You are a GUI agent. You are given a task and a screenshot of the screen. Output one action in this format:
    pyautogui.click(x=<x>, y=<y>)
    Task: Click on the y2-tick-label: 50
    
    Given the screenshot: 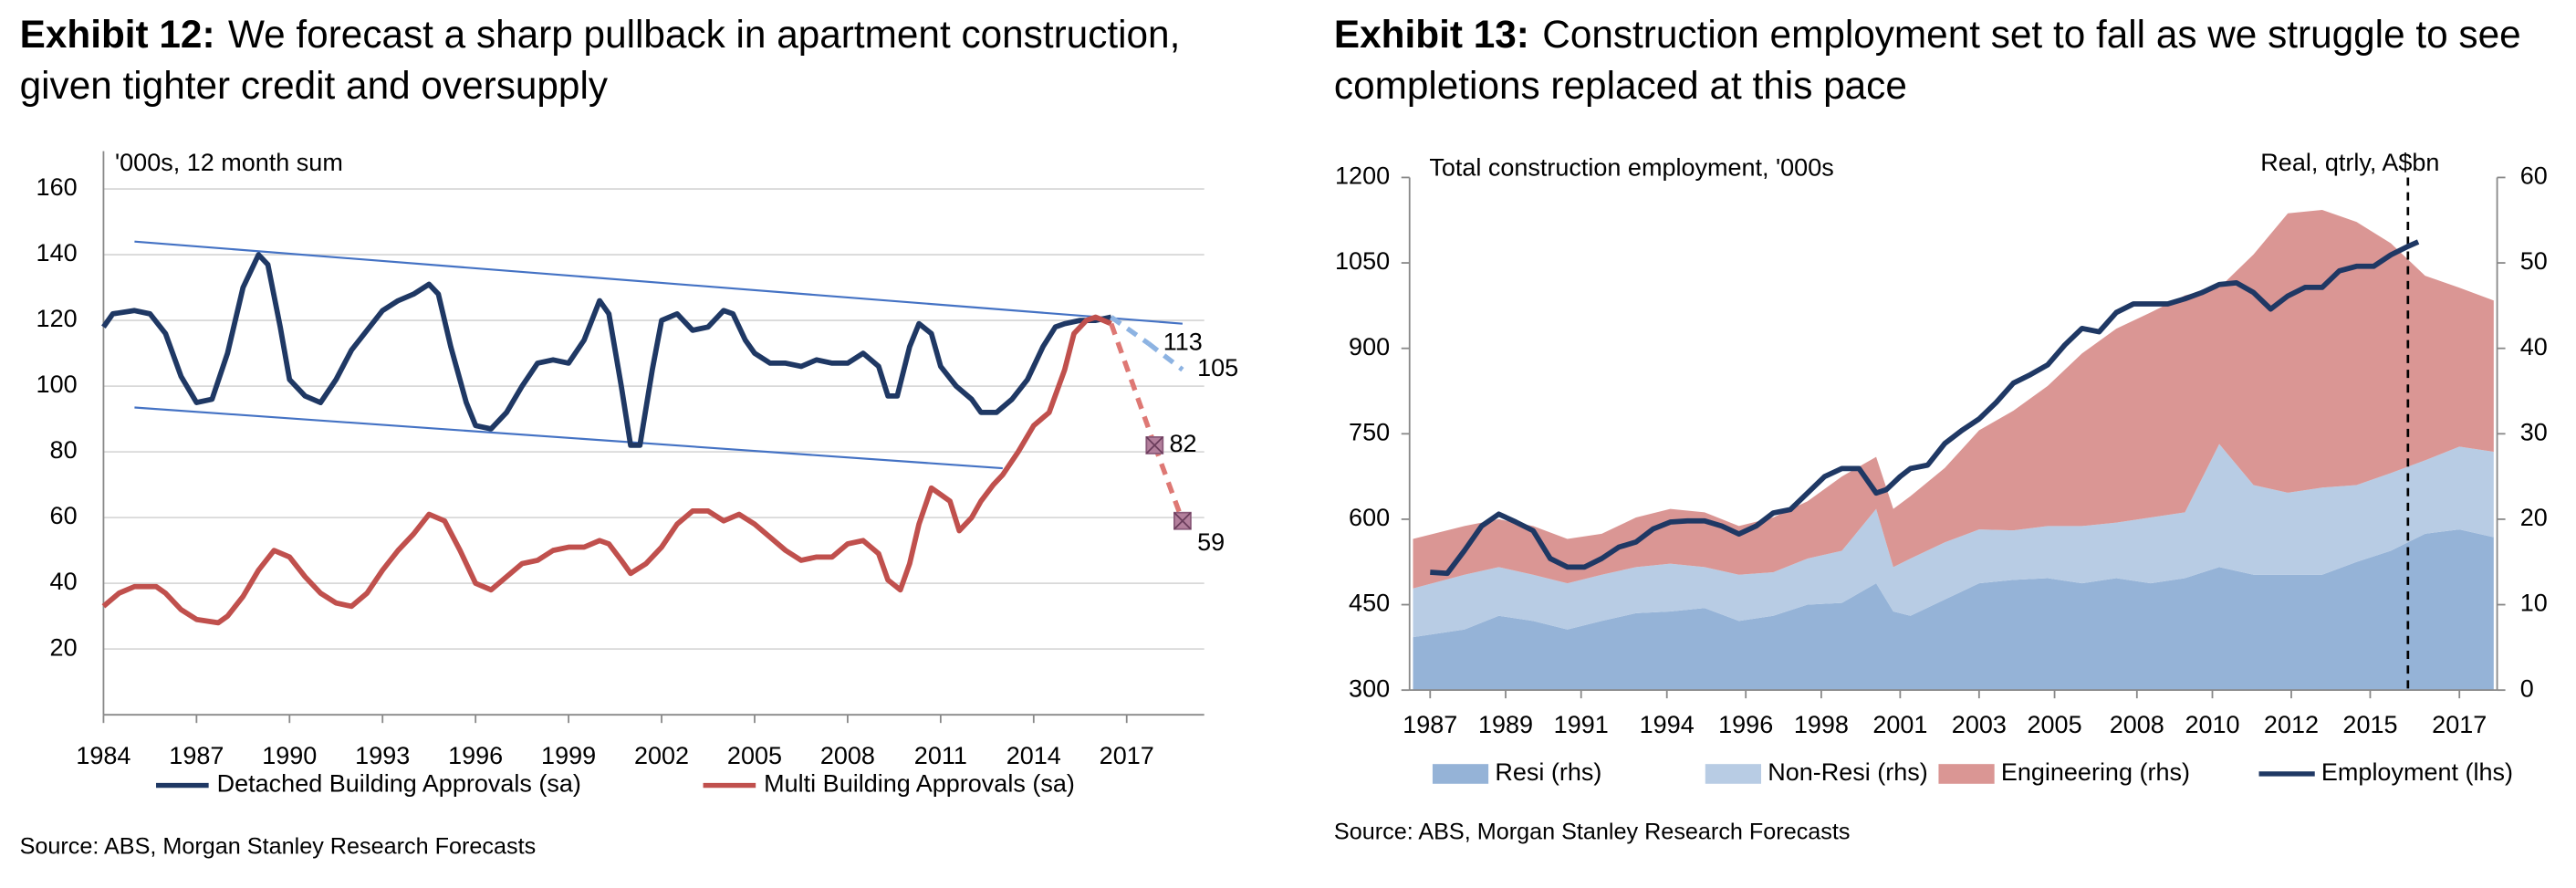 What is the action you would take?
    pyautogui.click(x=2534, y=261)
    